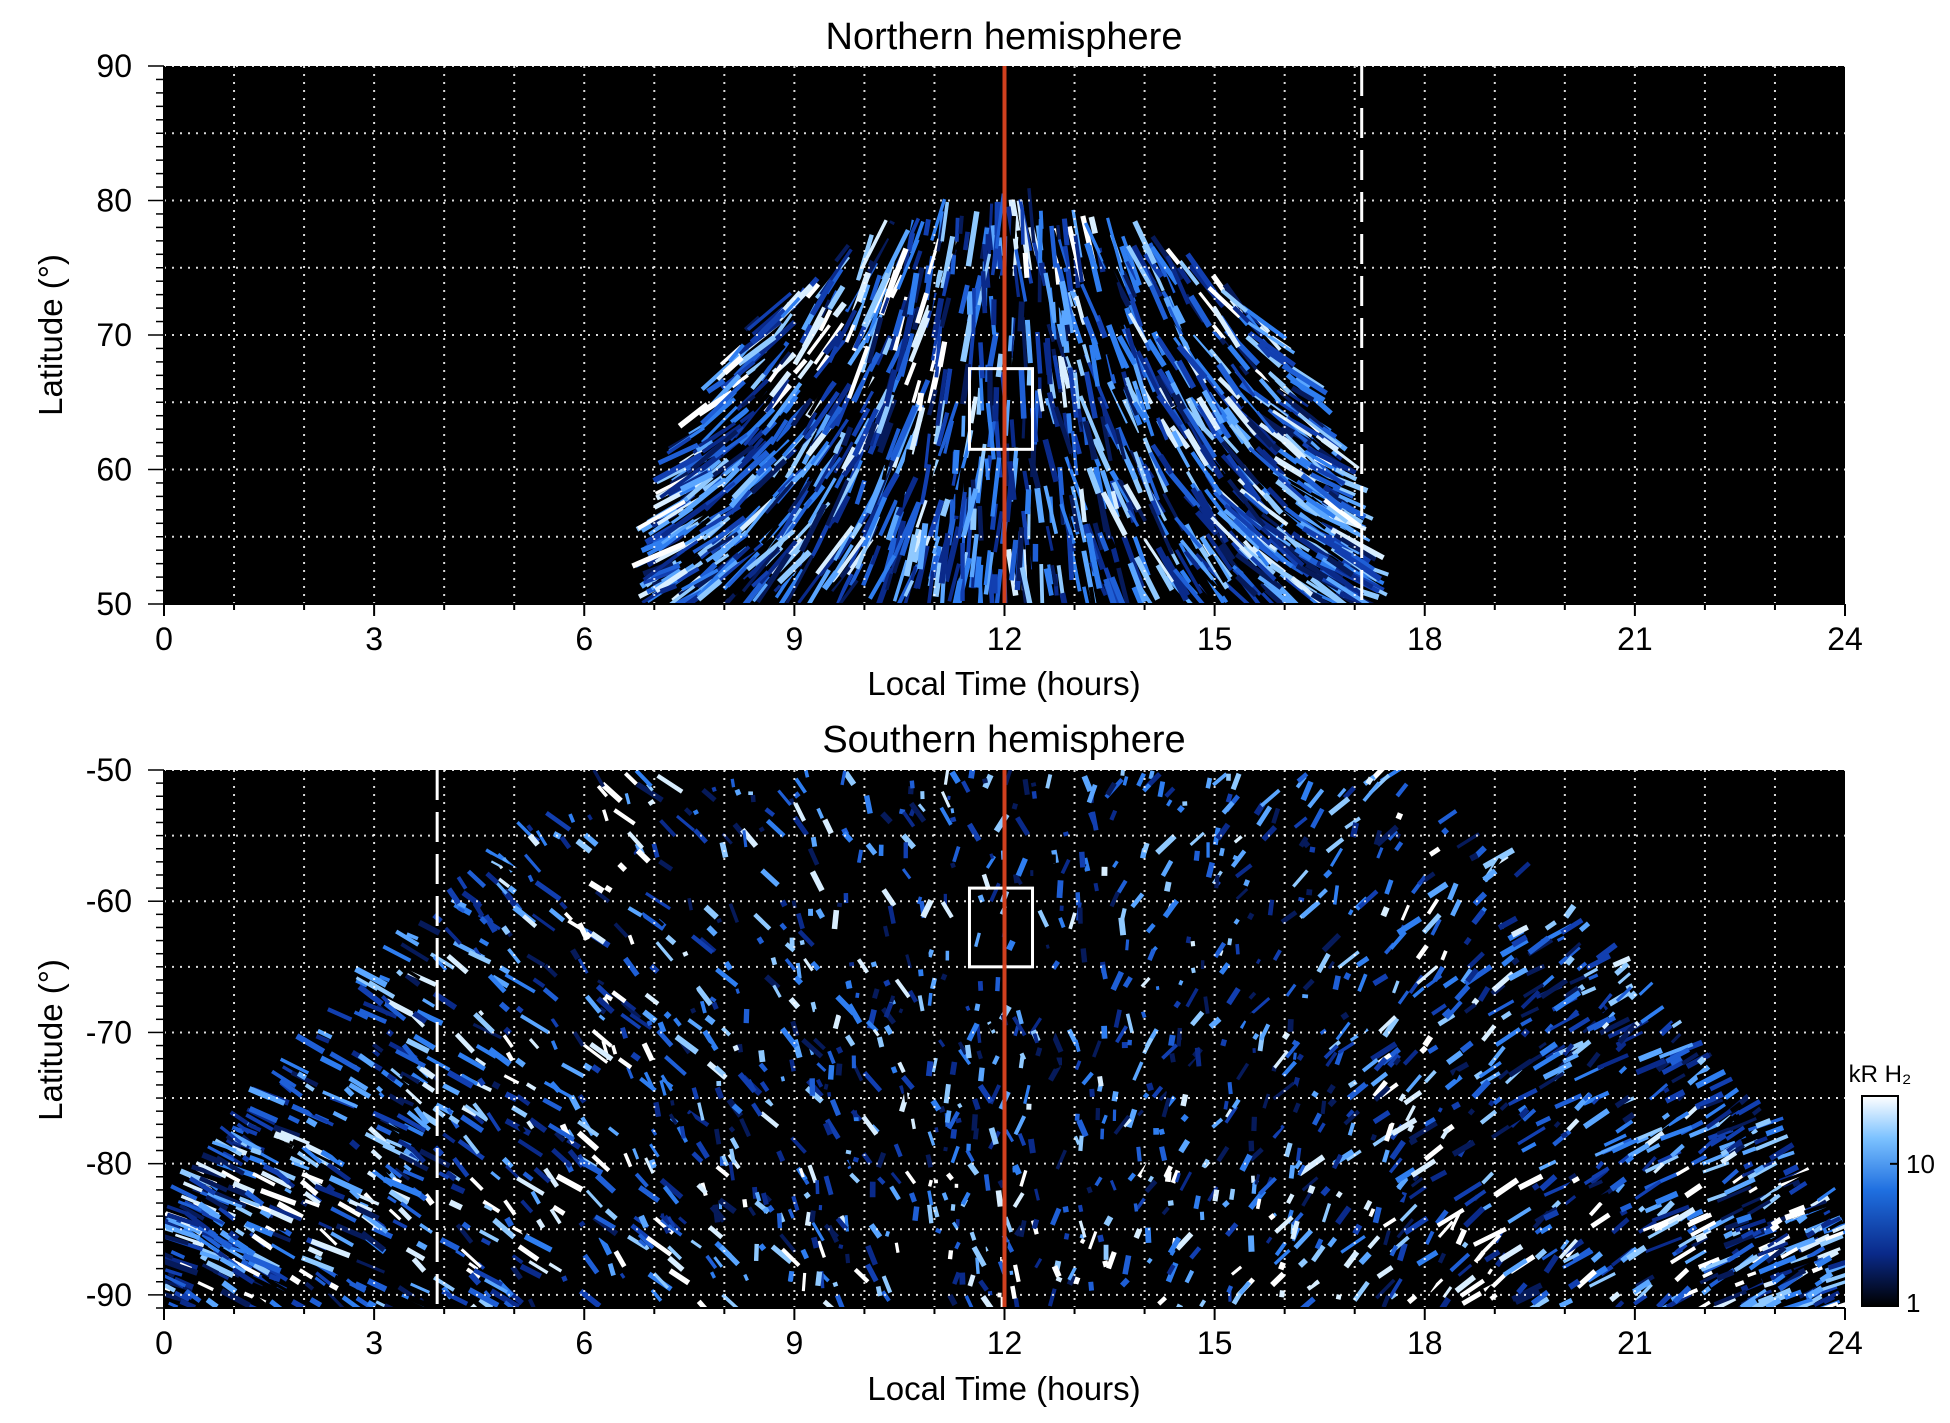 The width and height of the screenshot is (1950, 1423). I want to click on y-tick-label: 80, so click(114, 201).